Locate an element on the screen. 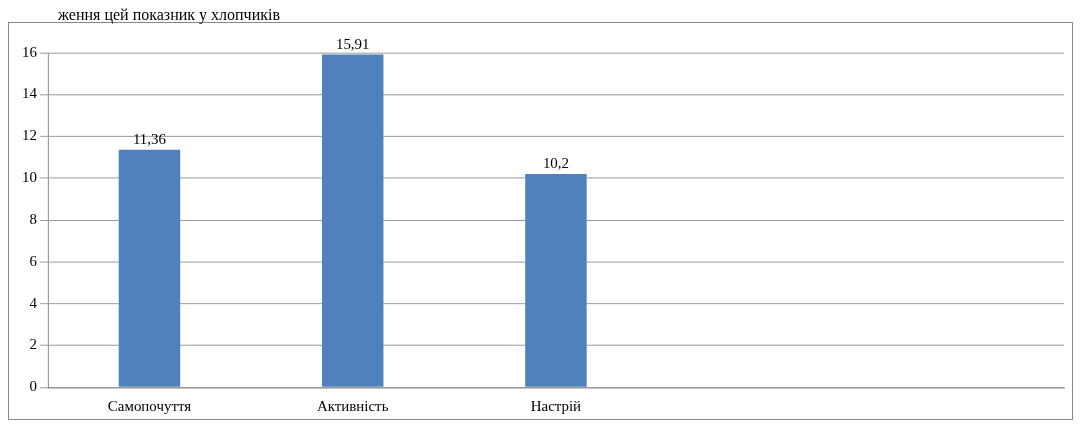  y-tick-label: 10 is located at coordinates (29, 177).